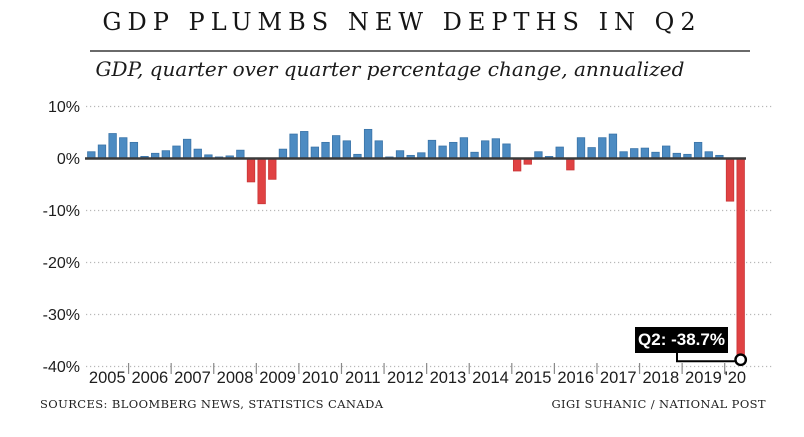 The width and height of the screenshot is (804, 437). I want to click on x-axis-year-label: 2010, so click(320, 378).